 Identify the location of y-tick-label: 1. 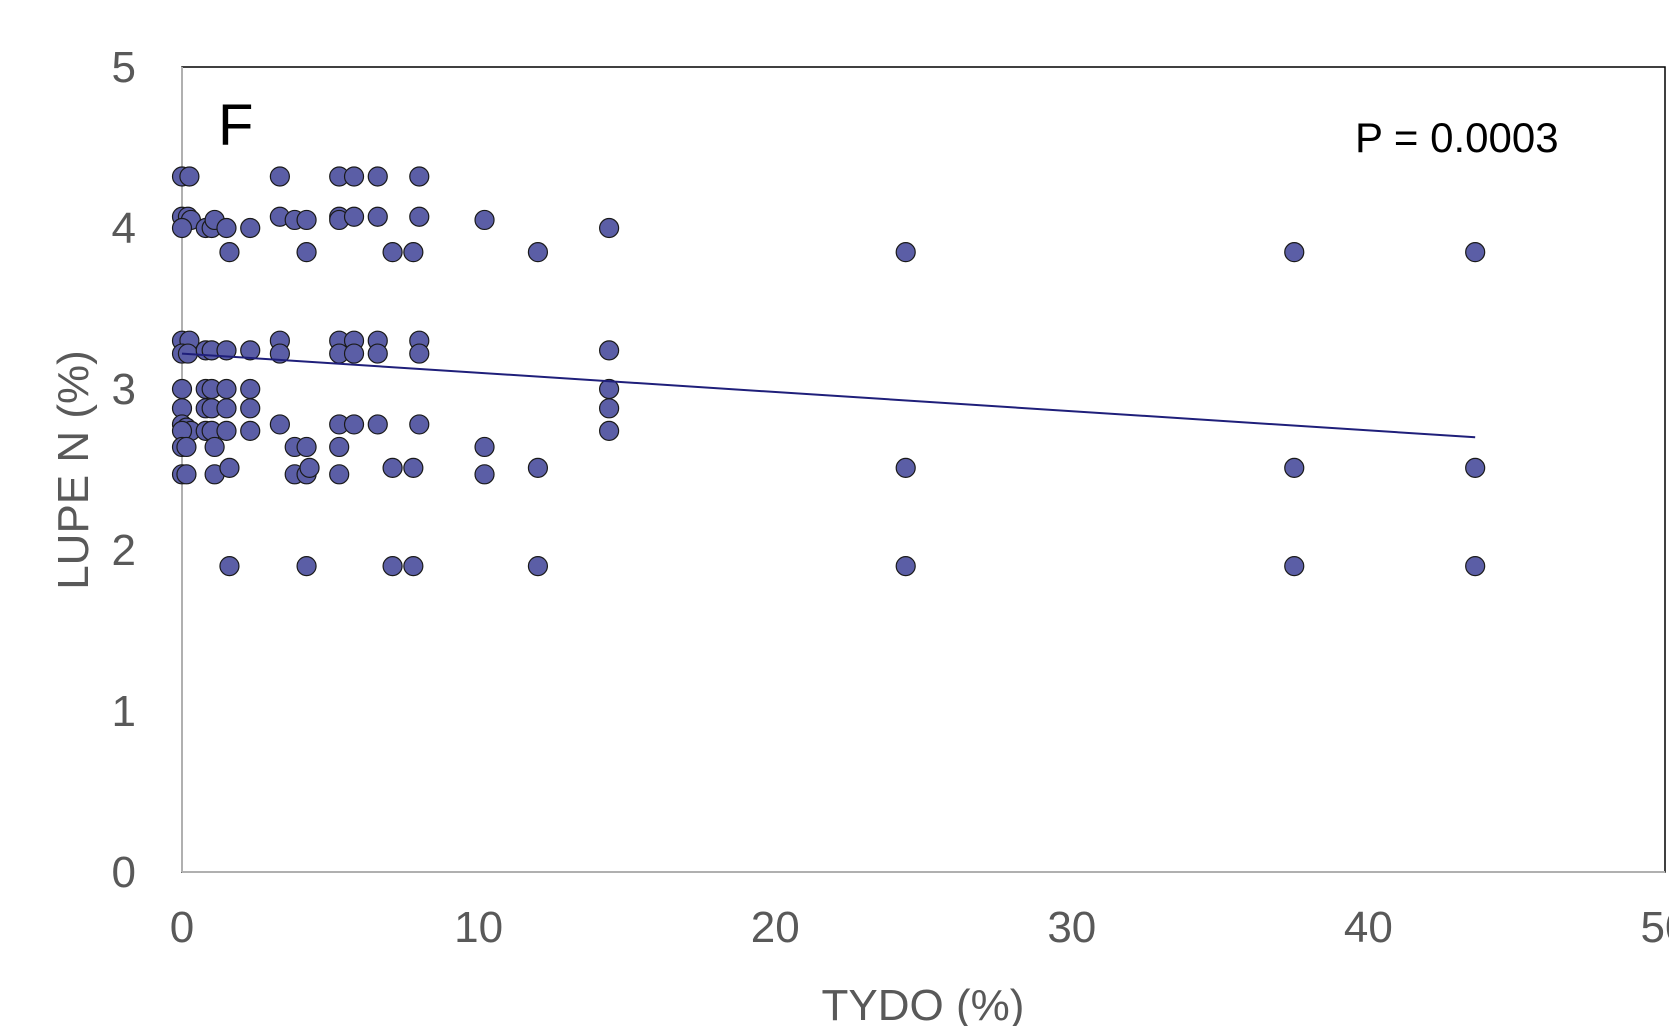
(124, 711).